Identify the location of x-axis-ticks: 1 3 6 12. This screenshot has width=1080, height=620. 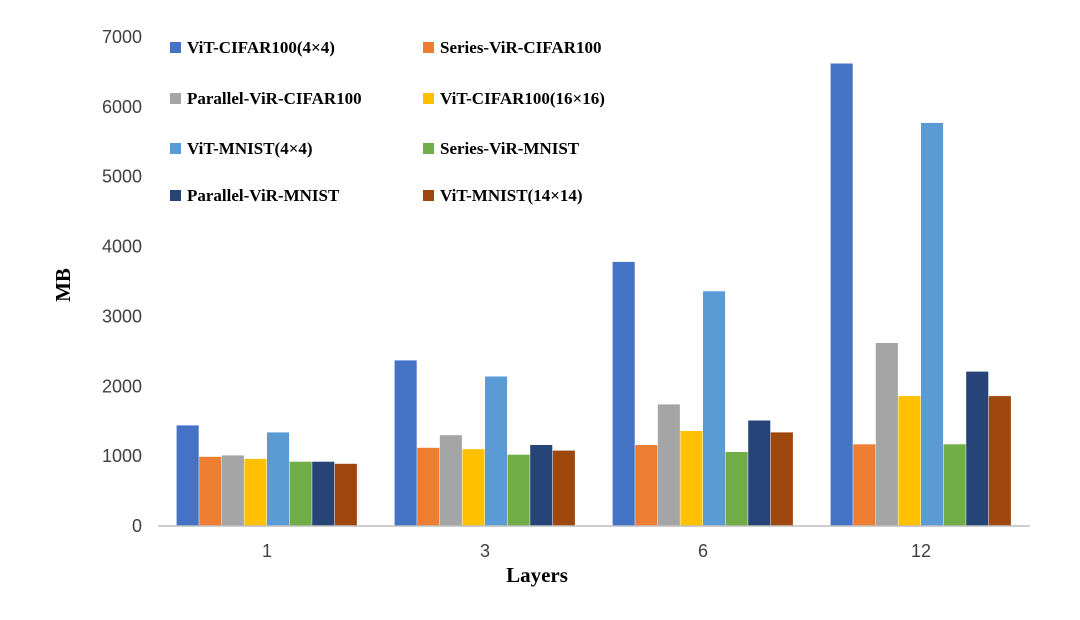
(596, 551).